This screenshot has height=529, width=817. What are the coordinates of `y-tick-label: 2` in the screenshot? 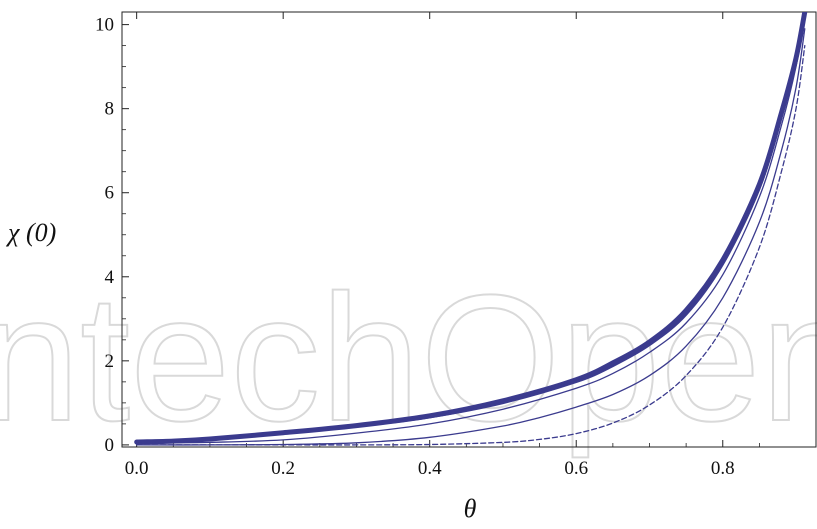 It's located at (110, 361).